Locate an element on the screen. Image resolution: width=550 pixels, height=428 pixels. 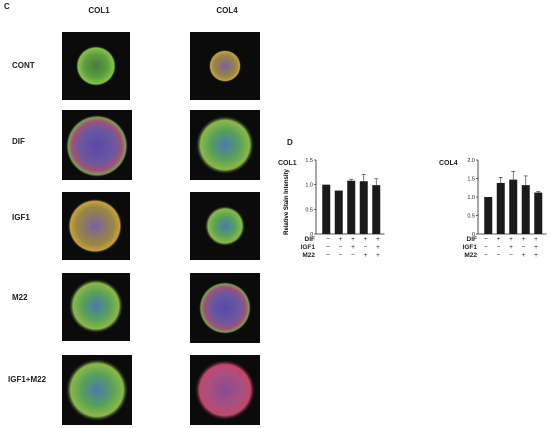
micrograph-col4-cont is located at coordinates (225, 66).